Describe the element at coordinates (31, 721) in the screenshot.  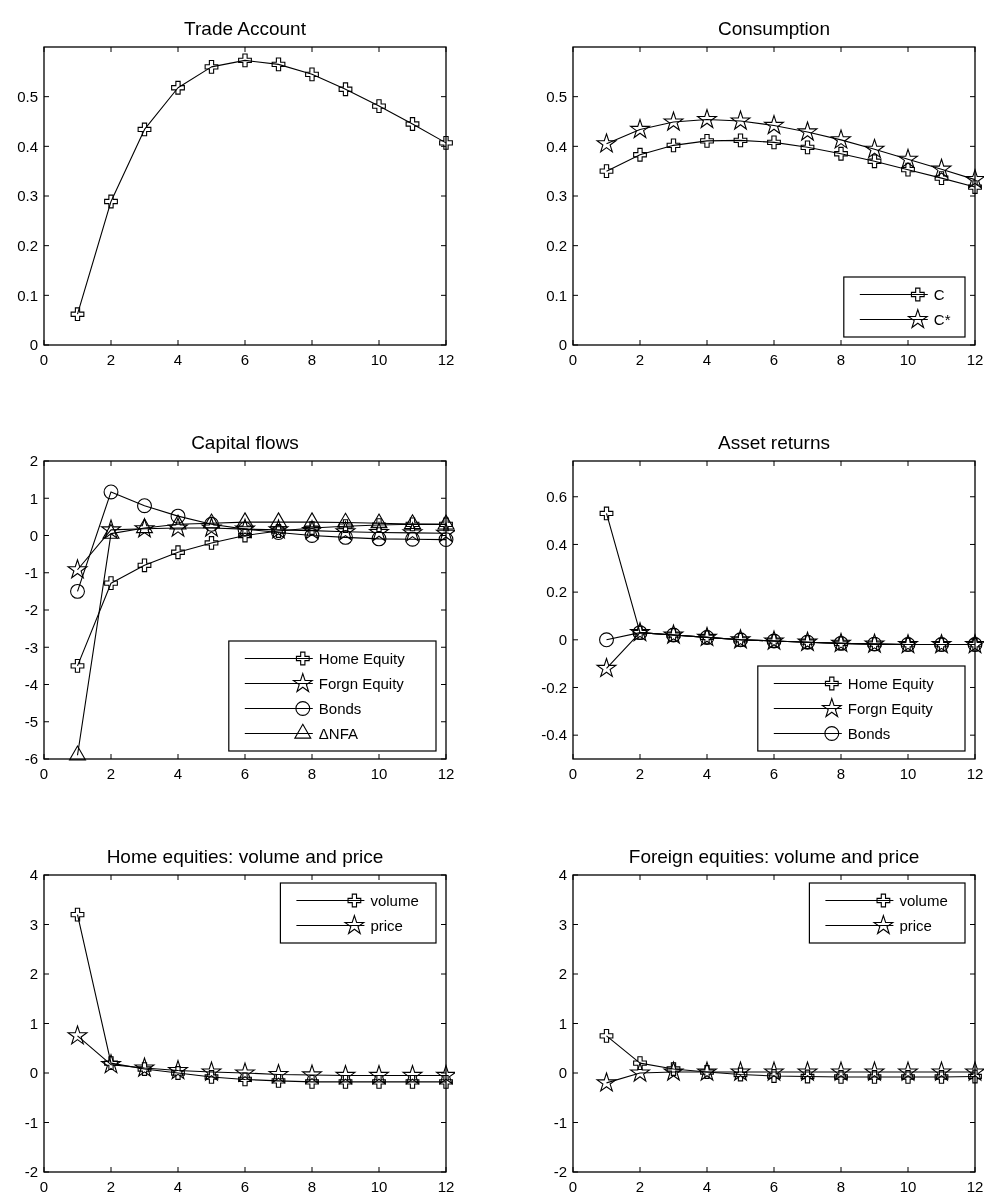
I see `y-tick-label: -5` at that location.